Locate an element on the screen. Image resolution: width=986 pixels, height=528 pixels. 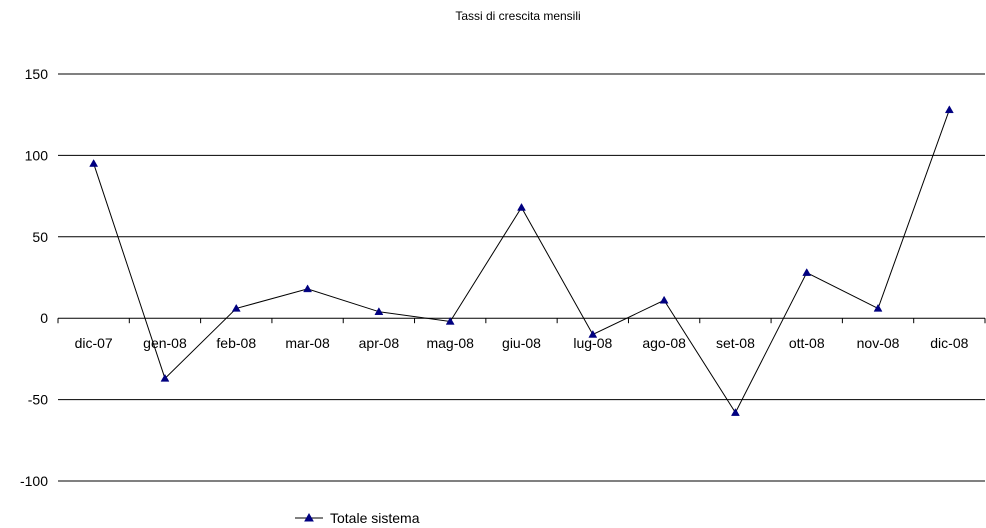
y-tick-label: -100 is located at coordinates (34, 481).